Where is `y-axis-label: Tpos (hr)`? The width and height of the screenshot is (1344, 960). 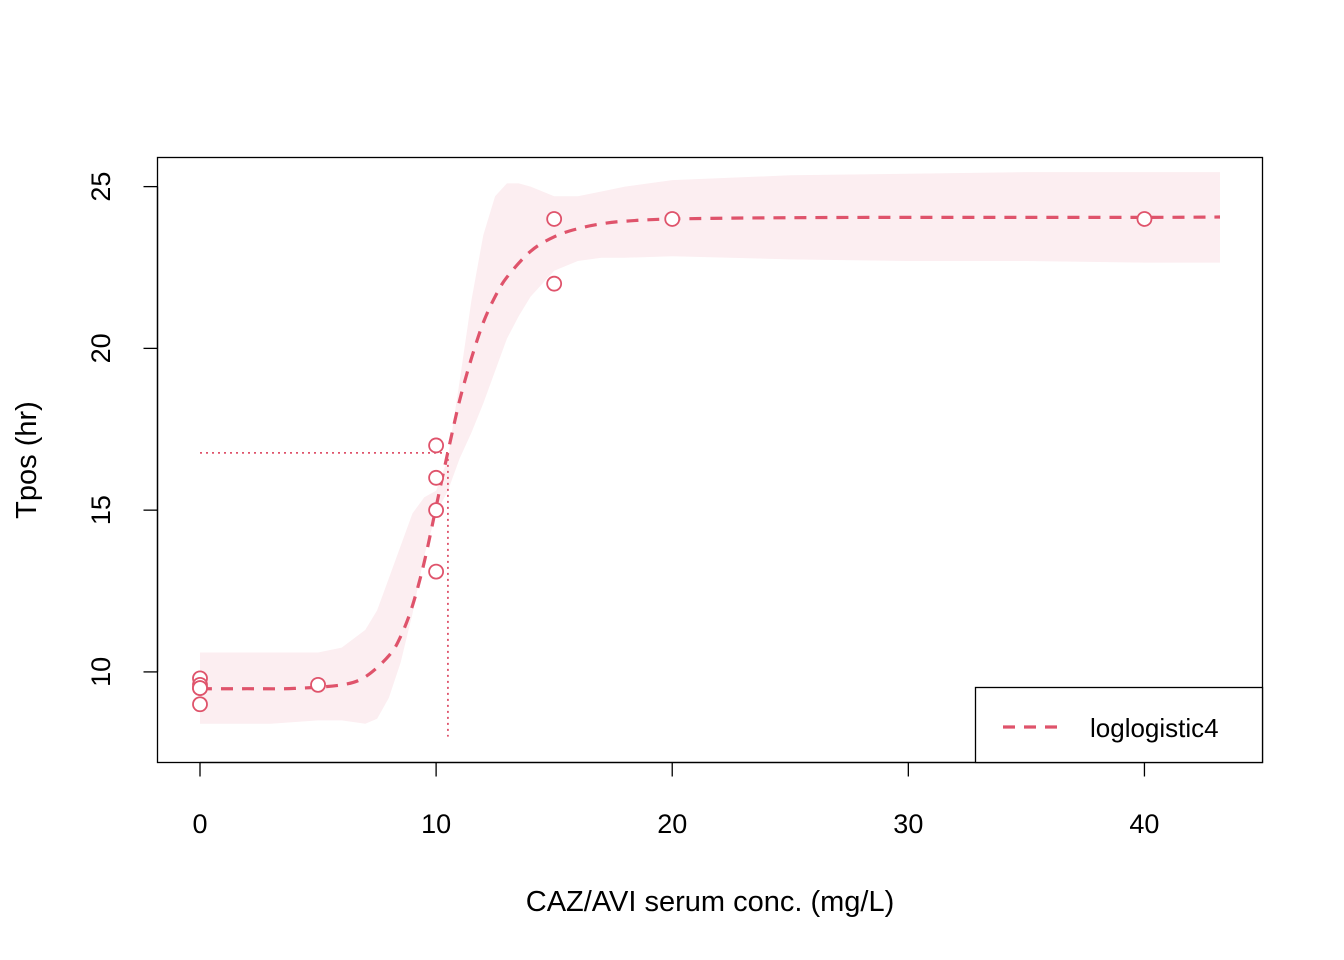 y-axis-label: Tpos (hr) is located at coordinates (27, 460).